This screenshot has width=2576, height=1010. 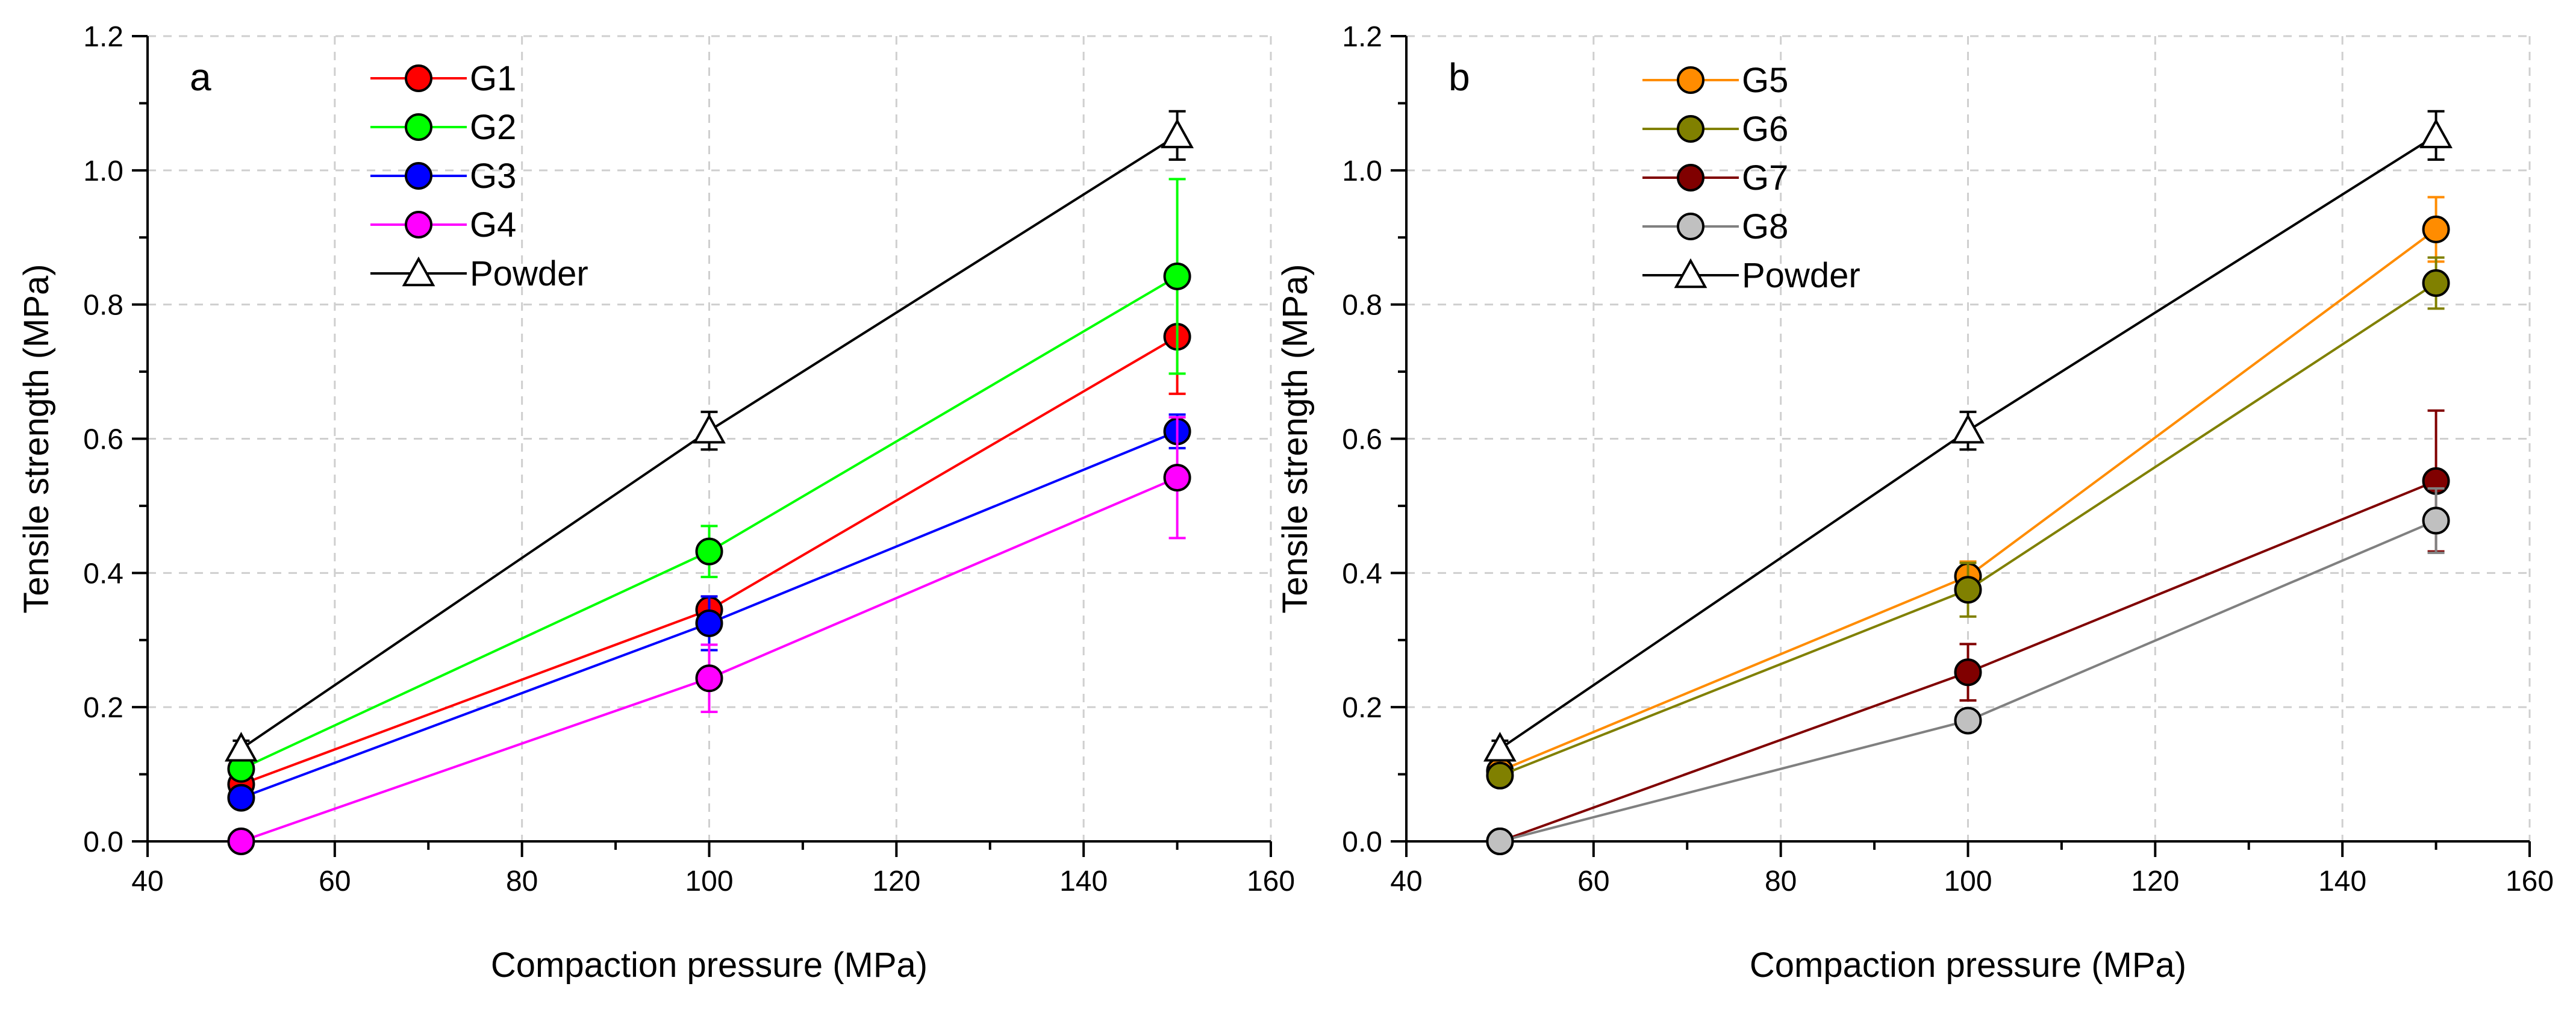 I want to click on series-g3, so click(x=709, y=612).